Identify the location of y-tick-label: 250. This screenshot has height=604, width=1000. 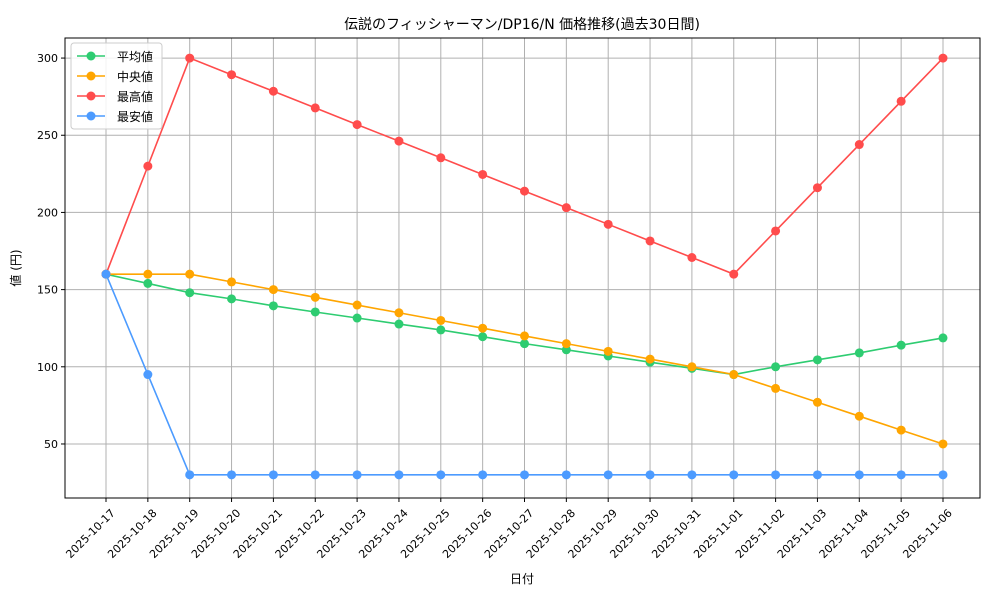
(47, 135).